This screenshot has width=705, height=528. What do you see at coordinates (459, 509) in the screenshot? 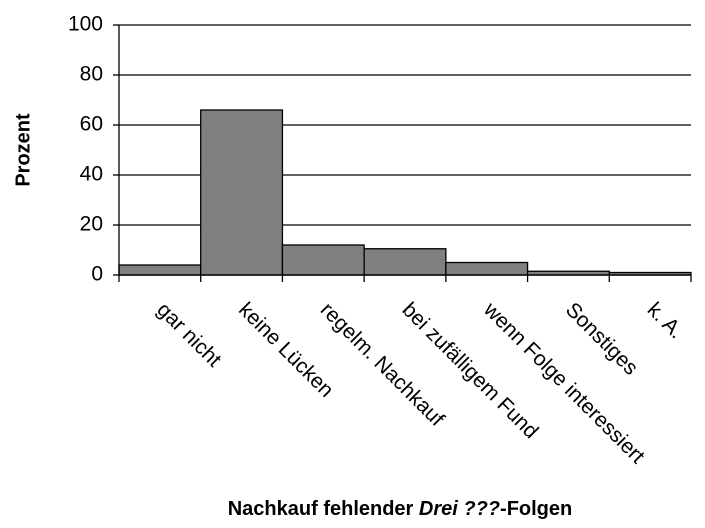
I see `x-axis-label-part: Drei ???` at bounding box center [459, 509].